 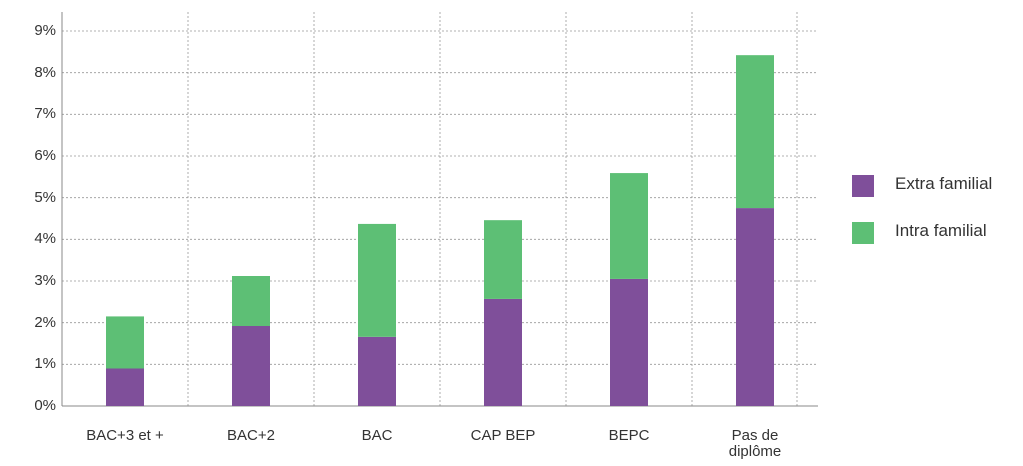 What do you see at coordinates (377, 435) in the screenshot?
I see `x-tick-label: BAC` at bounding box center [377, 435].